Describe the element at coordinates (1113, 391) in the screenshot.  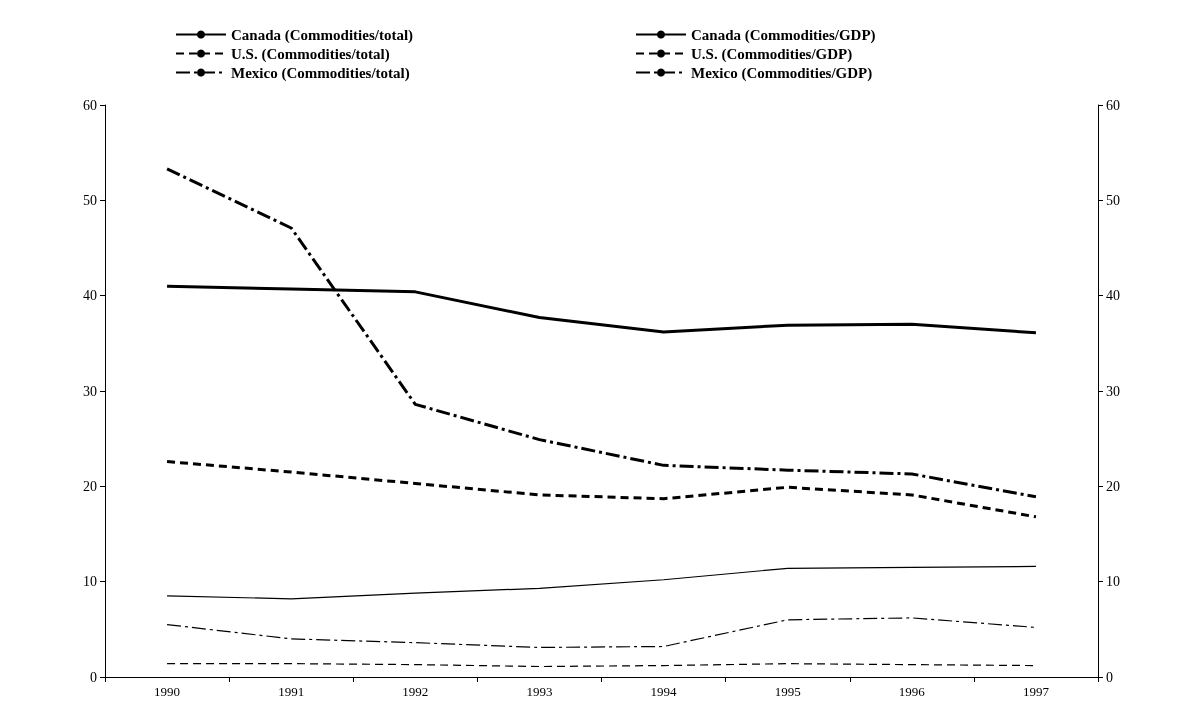
I see `y2-tick-label: 30` at that location.